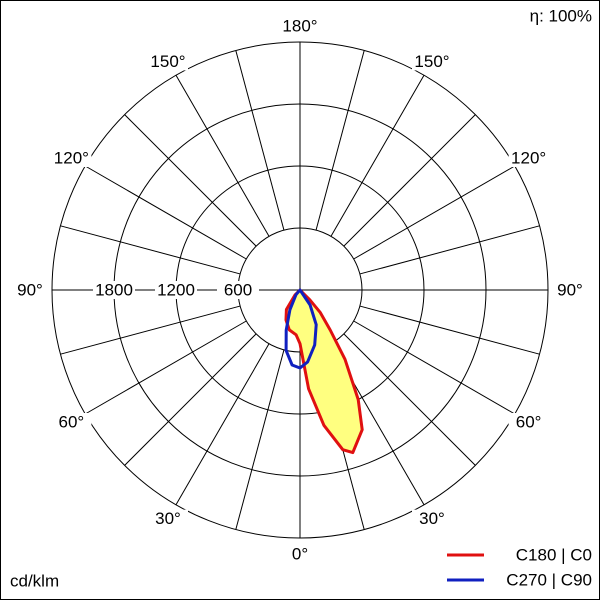 This screenshot has width=600, height=600. I want to click on r-tick-label: 600, so click(238, 289).